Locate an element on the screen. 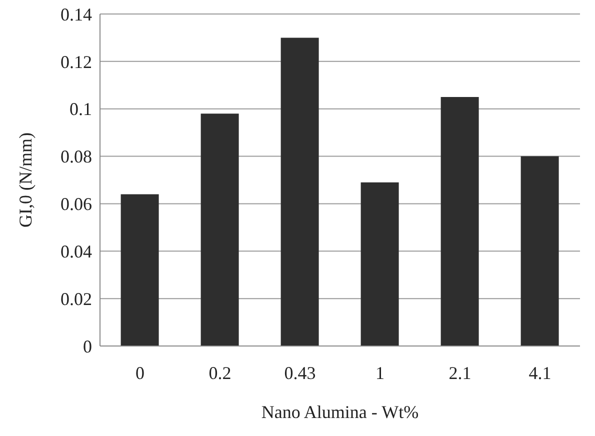 Image resolution: width=595 pixels, height=436 pixels. x-tick-label: 0 is located at coordinates (140, 372).